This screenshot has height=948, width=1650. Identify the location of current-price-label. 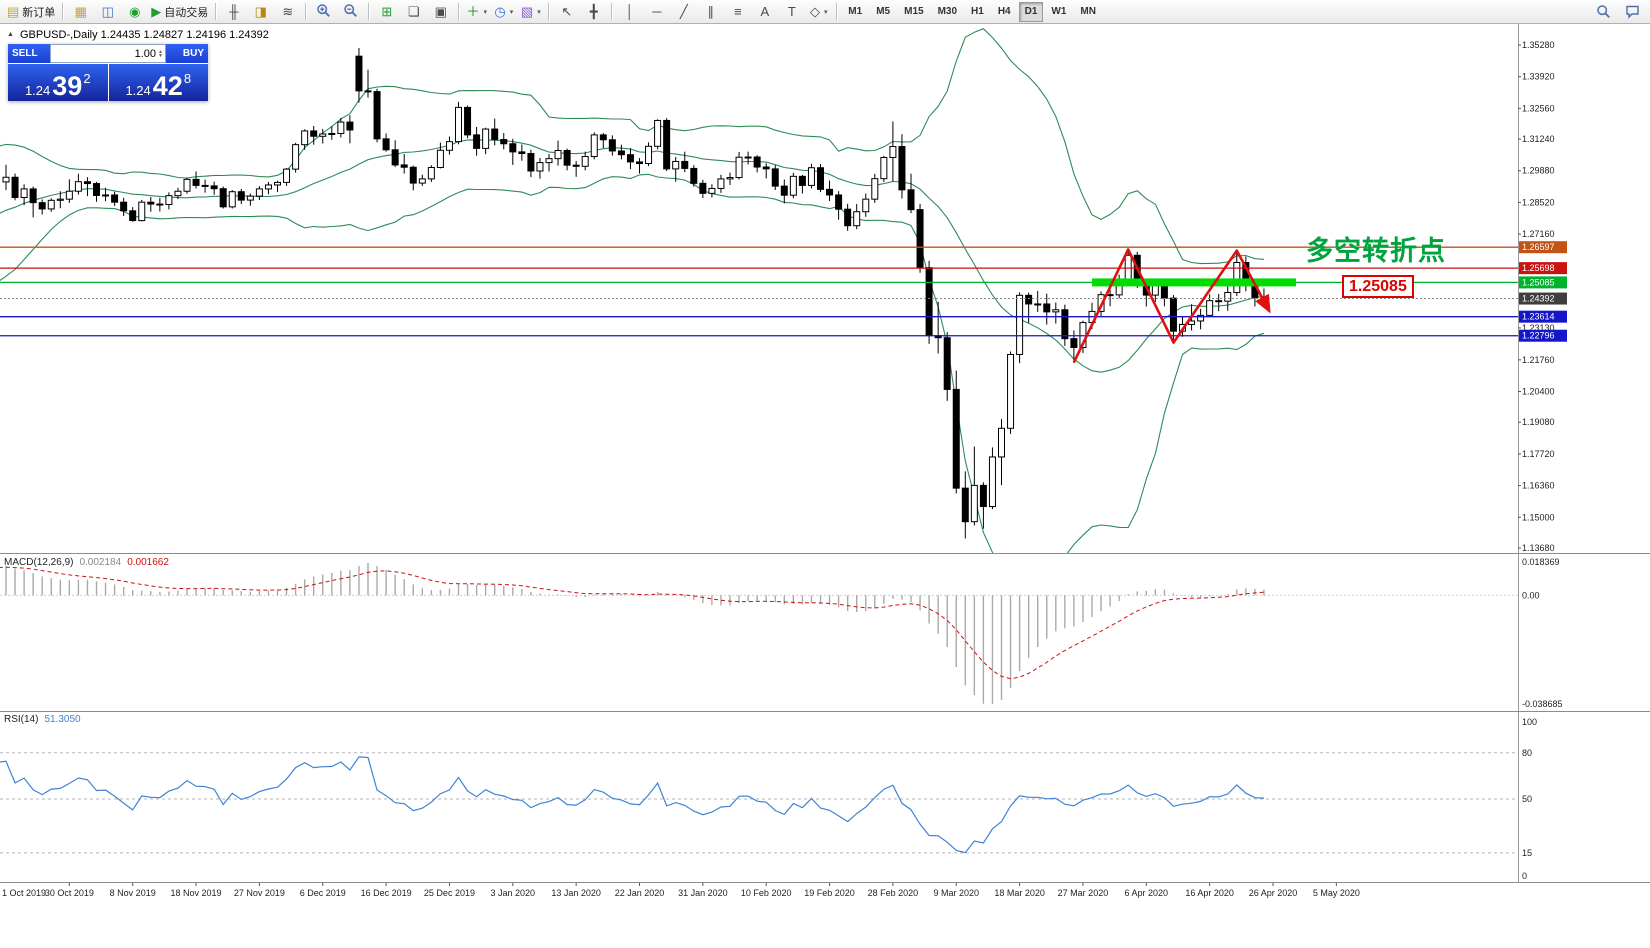
(1543, 298).